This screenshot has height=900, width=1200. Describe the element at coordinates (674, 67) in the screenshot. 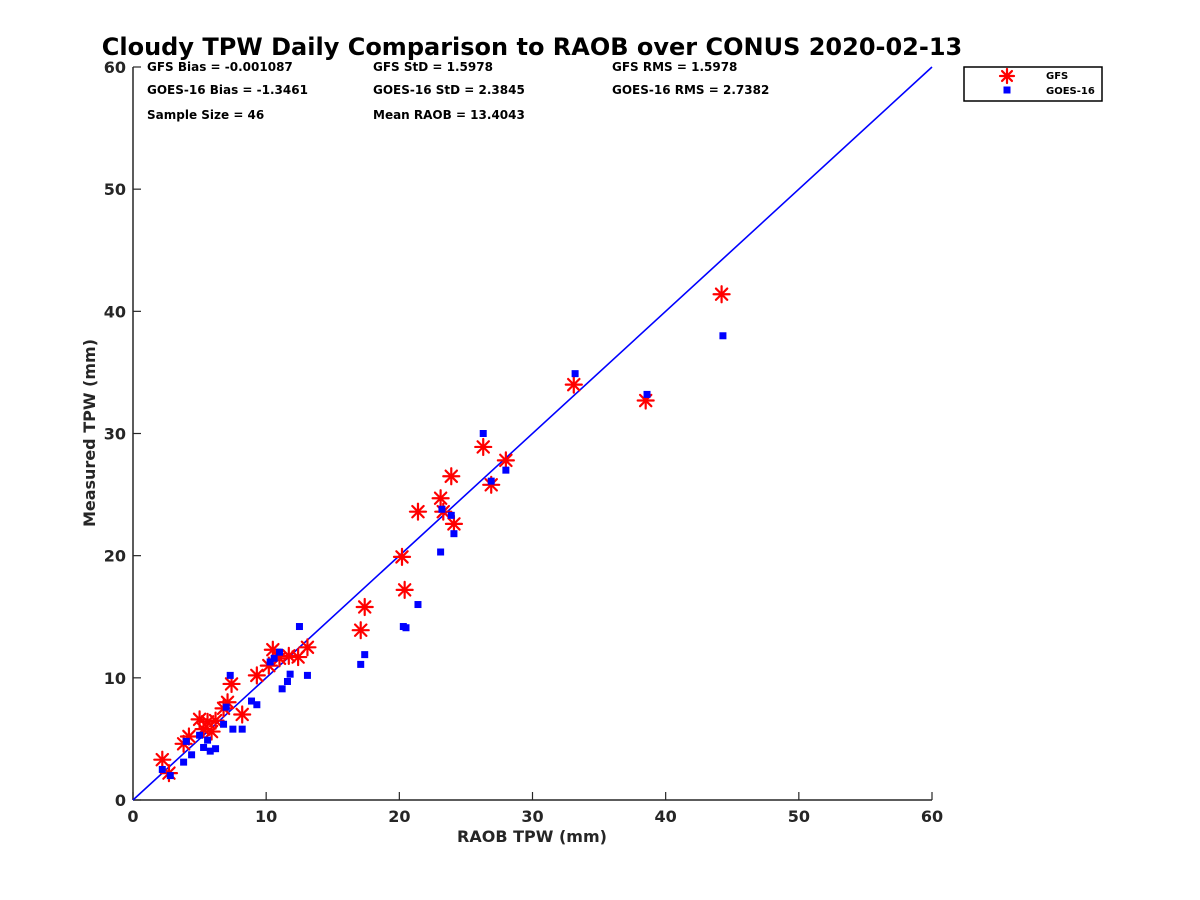

I see `stat-text: GFS RMS = 1.5978` at that location.